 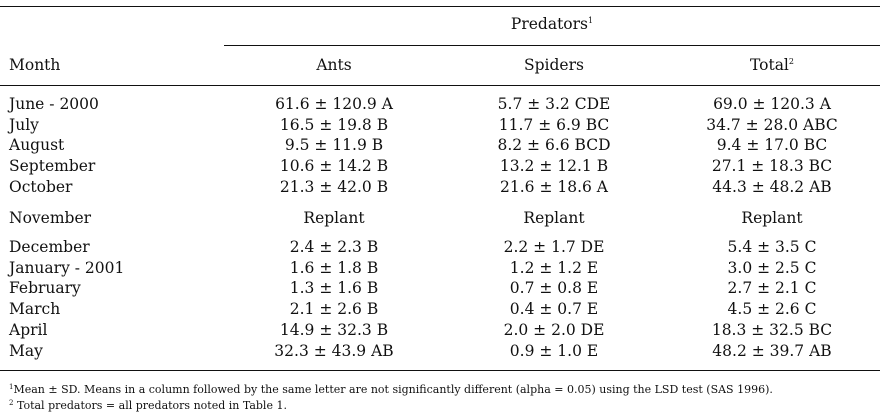 I want to click on total-column-header: Total2, so click(x=772, y=65).